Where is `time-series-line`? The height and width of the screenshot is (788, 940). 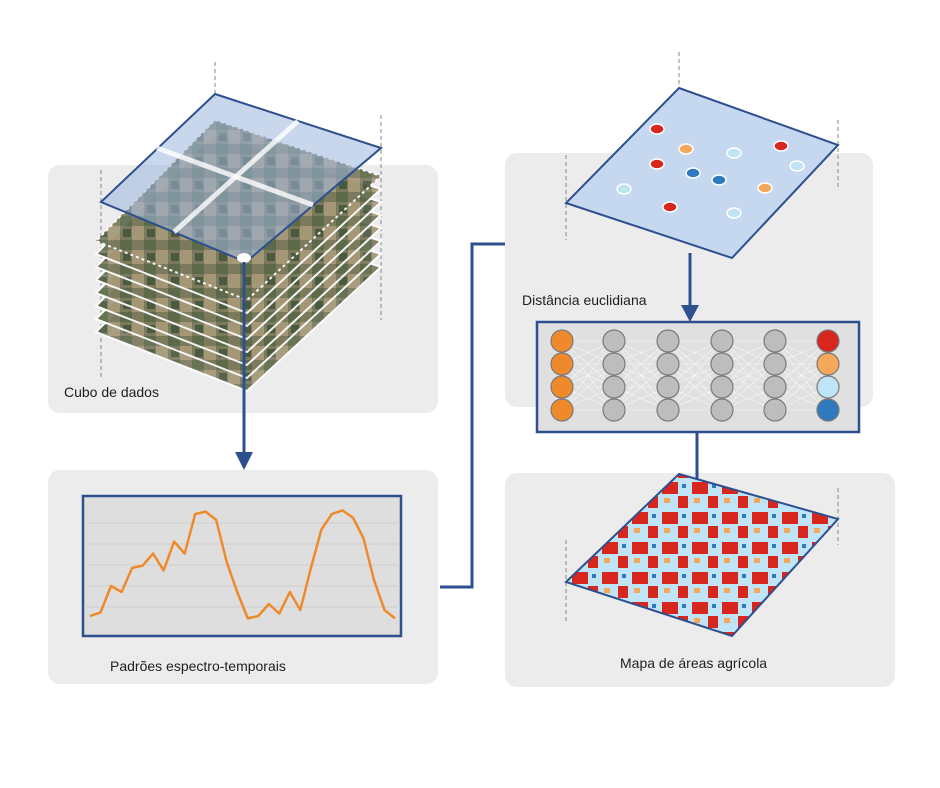
time-series-line is located at coordinates (242, 564).